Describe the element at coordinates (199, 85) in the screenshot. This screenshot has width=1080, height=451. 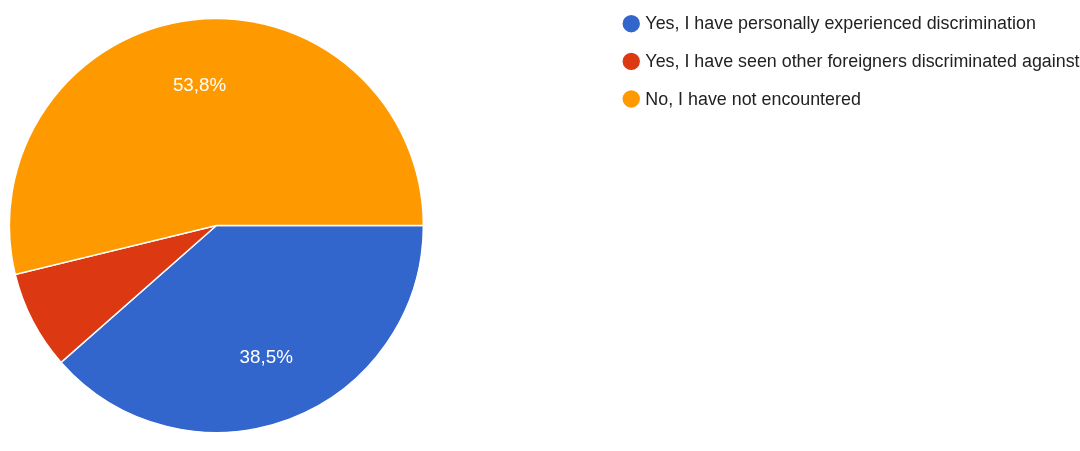
I see `data-label: 53,8%` at that location.